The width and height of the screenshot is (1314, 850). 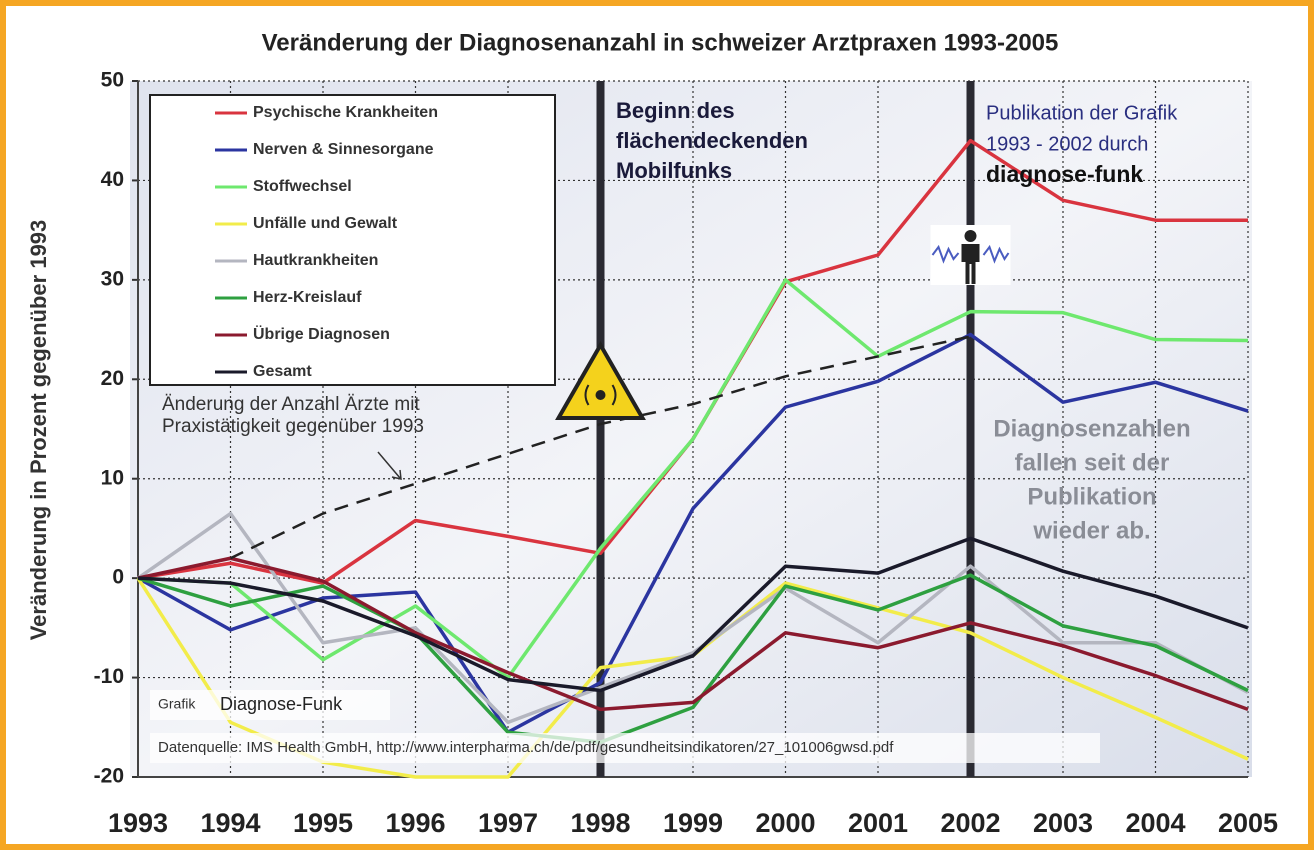 I want to click on annotation-text: wieder ab., so click(x=1091, y=530).